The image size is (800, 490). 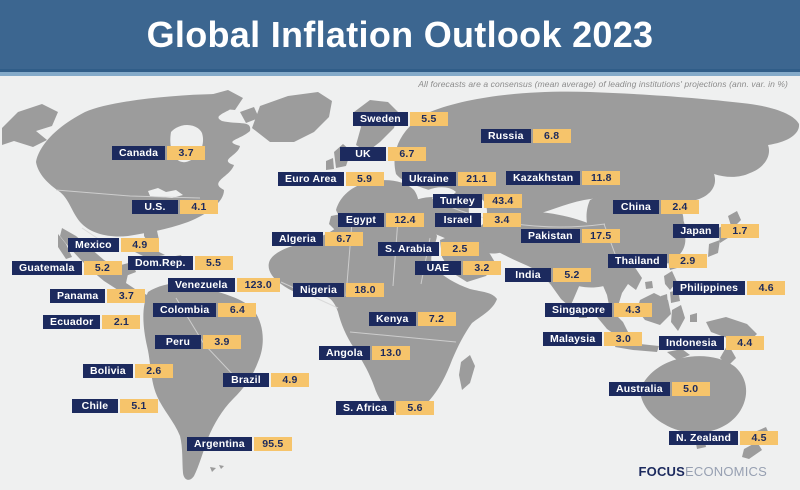 I want to click on country-inflation-value: 5.9, so click(x=364, y=179).